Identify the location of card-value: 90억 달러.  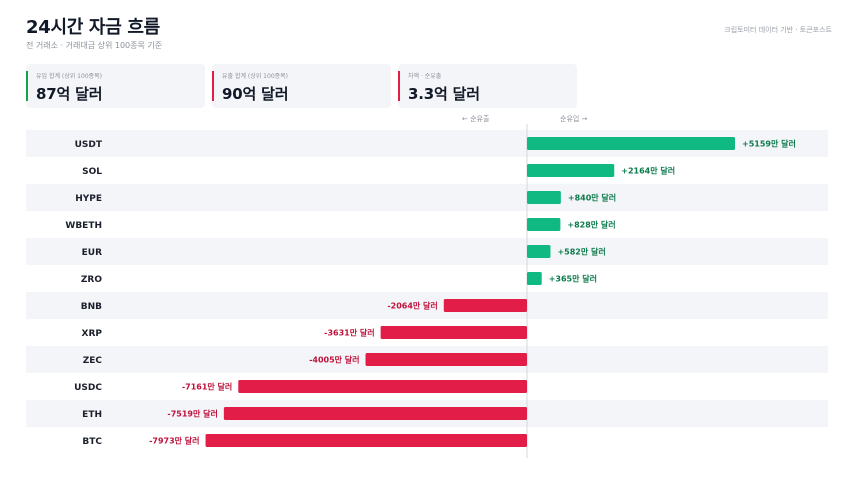
(255, 94).